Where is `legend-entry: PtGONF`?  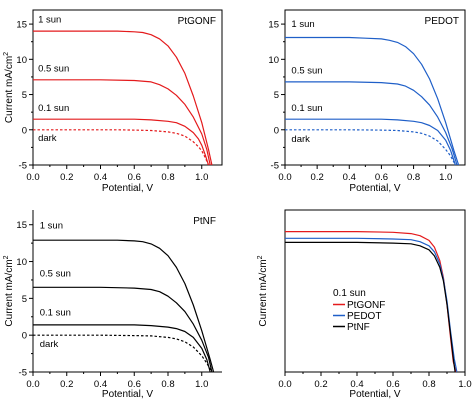 legend-entry: PtGONF is located at coordinates (366, 305).